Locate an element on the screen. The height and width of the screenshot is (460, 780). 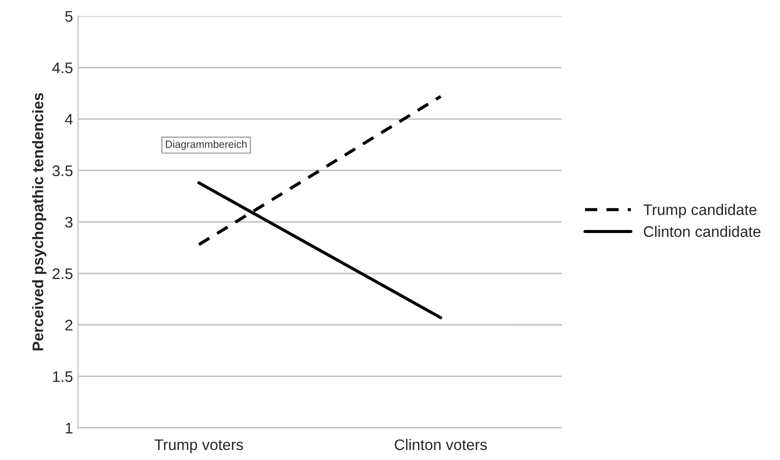
legend-label: Trump candidate is located at coordinates (699, 211).